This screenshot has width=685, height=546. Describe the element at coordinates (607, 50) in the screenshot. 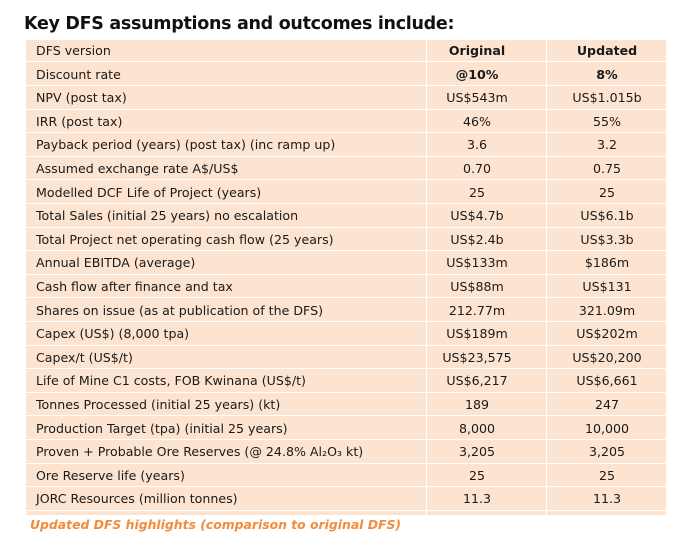

I see `header-updated: Updated` at that location.